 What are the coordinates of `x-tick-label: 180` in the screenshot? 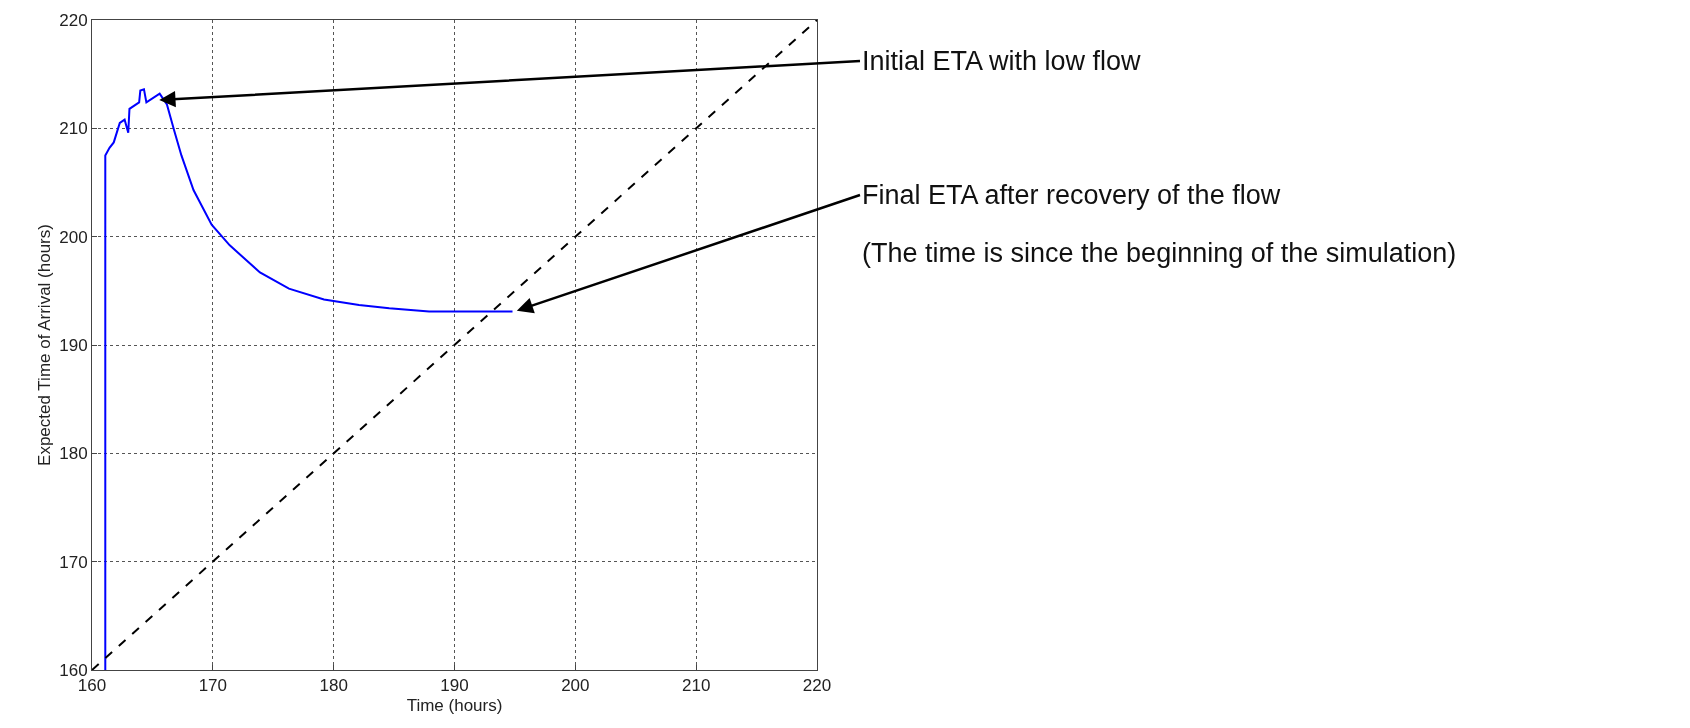 It's located at (333, 686).